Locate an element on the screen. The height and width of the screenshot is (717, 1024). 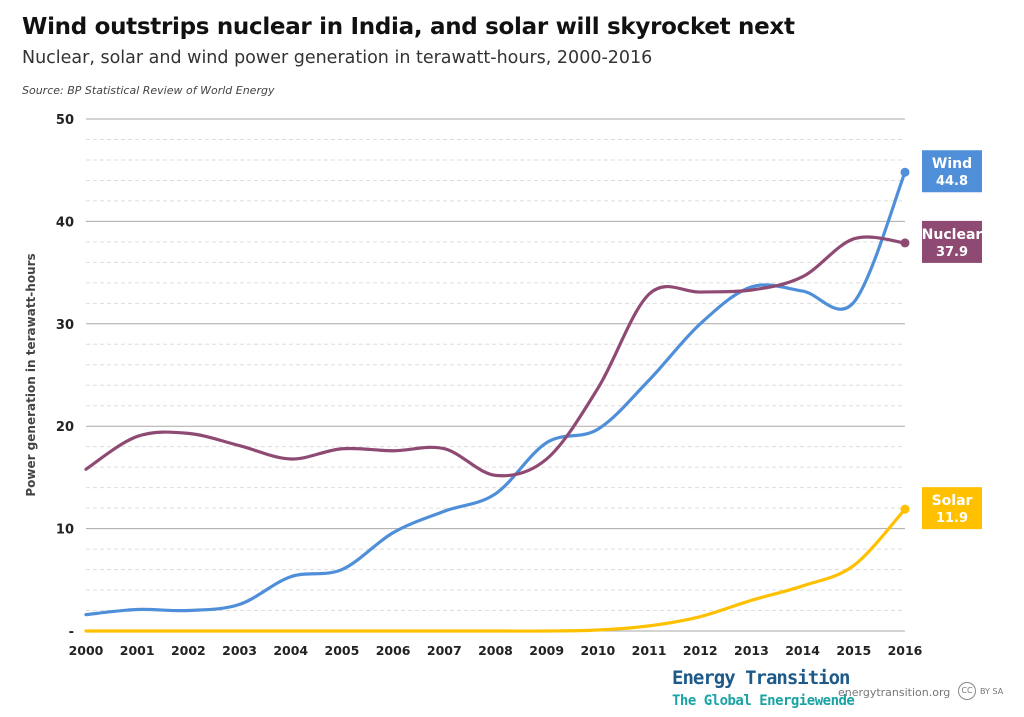
x-tick-label: 2014 is located at coordinates (802, 650).